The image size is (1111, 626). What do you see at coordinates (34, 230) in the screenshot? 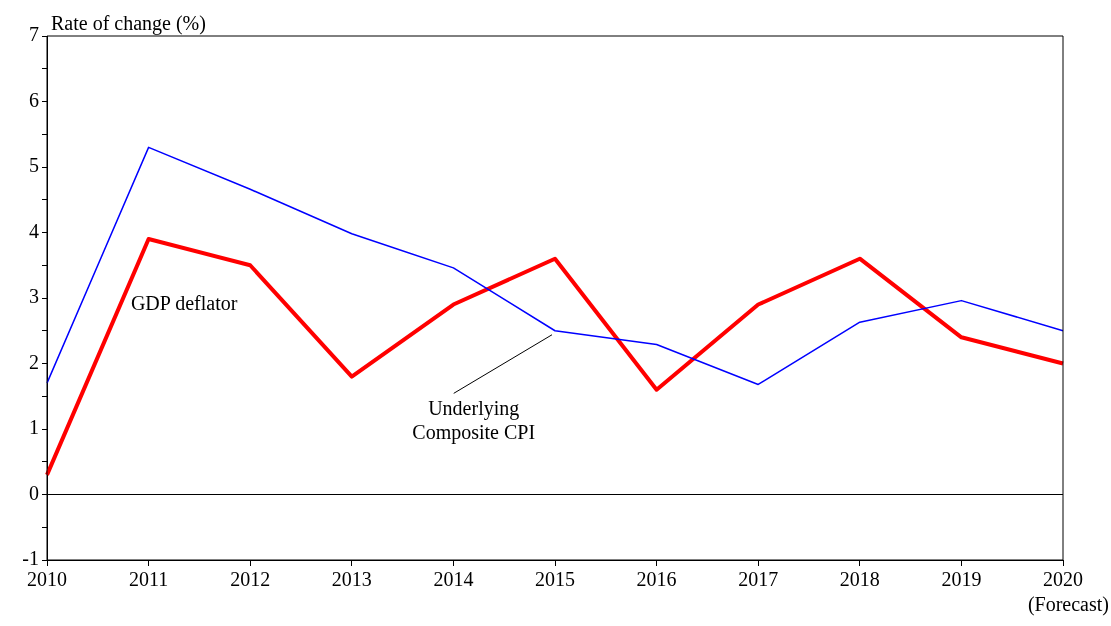
I see `y-tick-label: 4` at bounding box center [34, 230].